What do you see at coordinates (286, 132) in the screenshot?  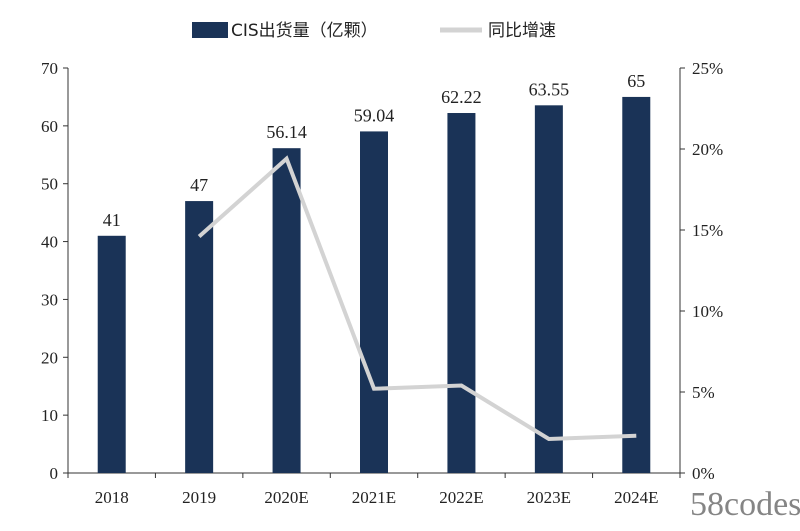 I see `bar-data-label: 56.14` at bounding box center [286, 132].